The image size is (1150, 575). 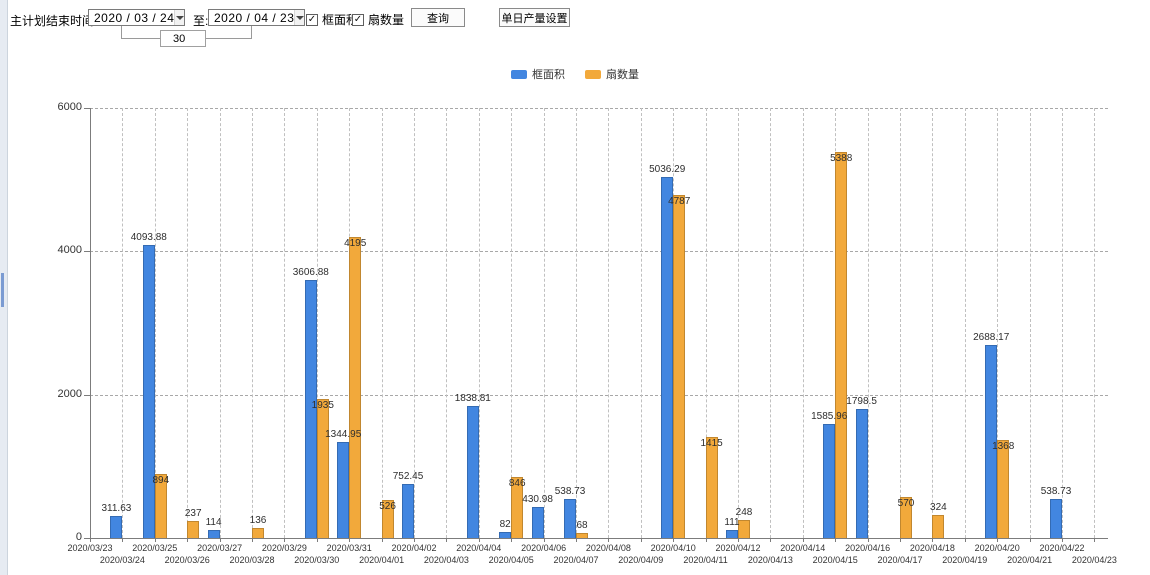 I want to click on bar-value-label: 1415, so click(x=711, y=443).